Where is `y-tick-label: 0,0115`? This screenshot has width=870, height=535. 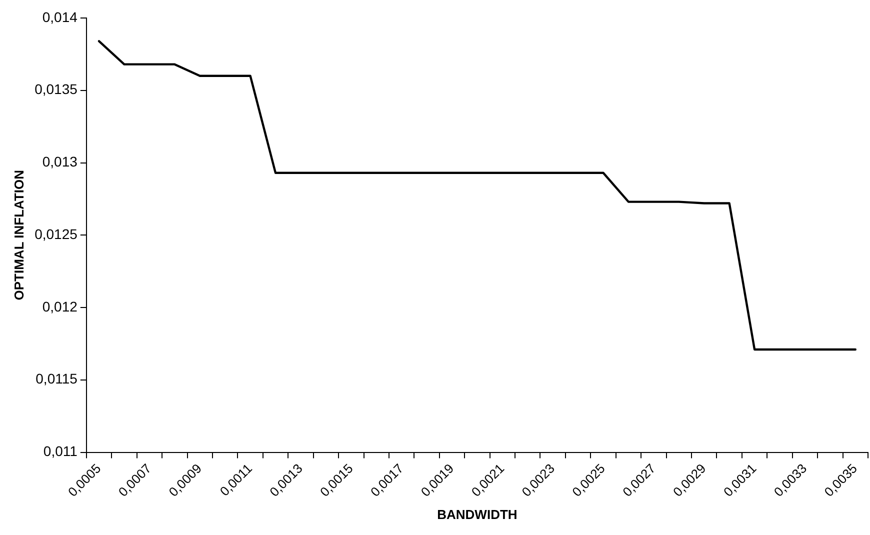
y-tick-label: 0,0115 is located at coordinates (57, 378).